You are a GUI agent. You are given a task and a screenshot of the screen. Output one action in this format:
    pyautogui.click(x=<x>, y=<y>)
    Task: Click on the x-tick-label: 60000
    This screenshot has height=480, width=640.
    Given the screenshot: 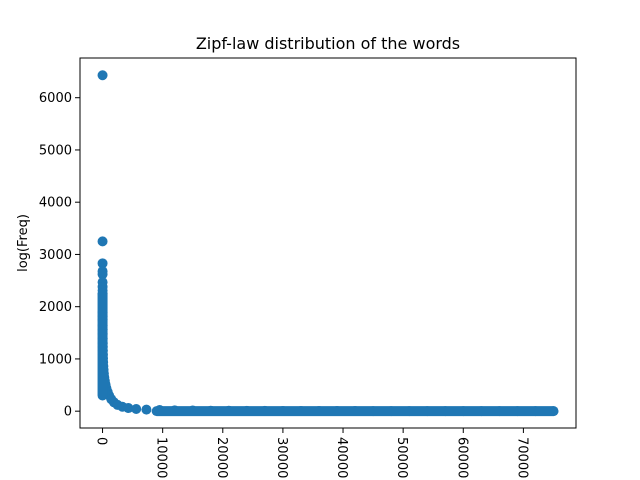 What is the action you would take?
    pyautogui.click(x=461, y=457)
    